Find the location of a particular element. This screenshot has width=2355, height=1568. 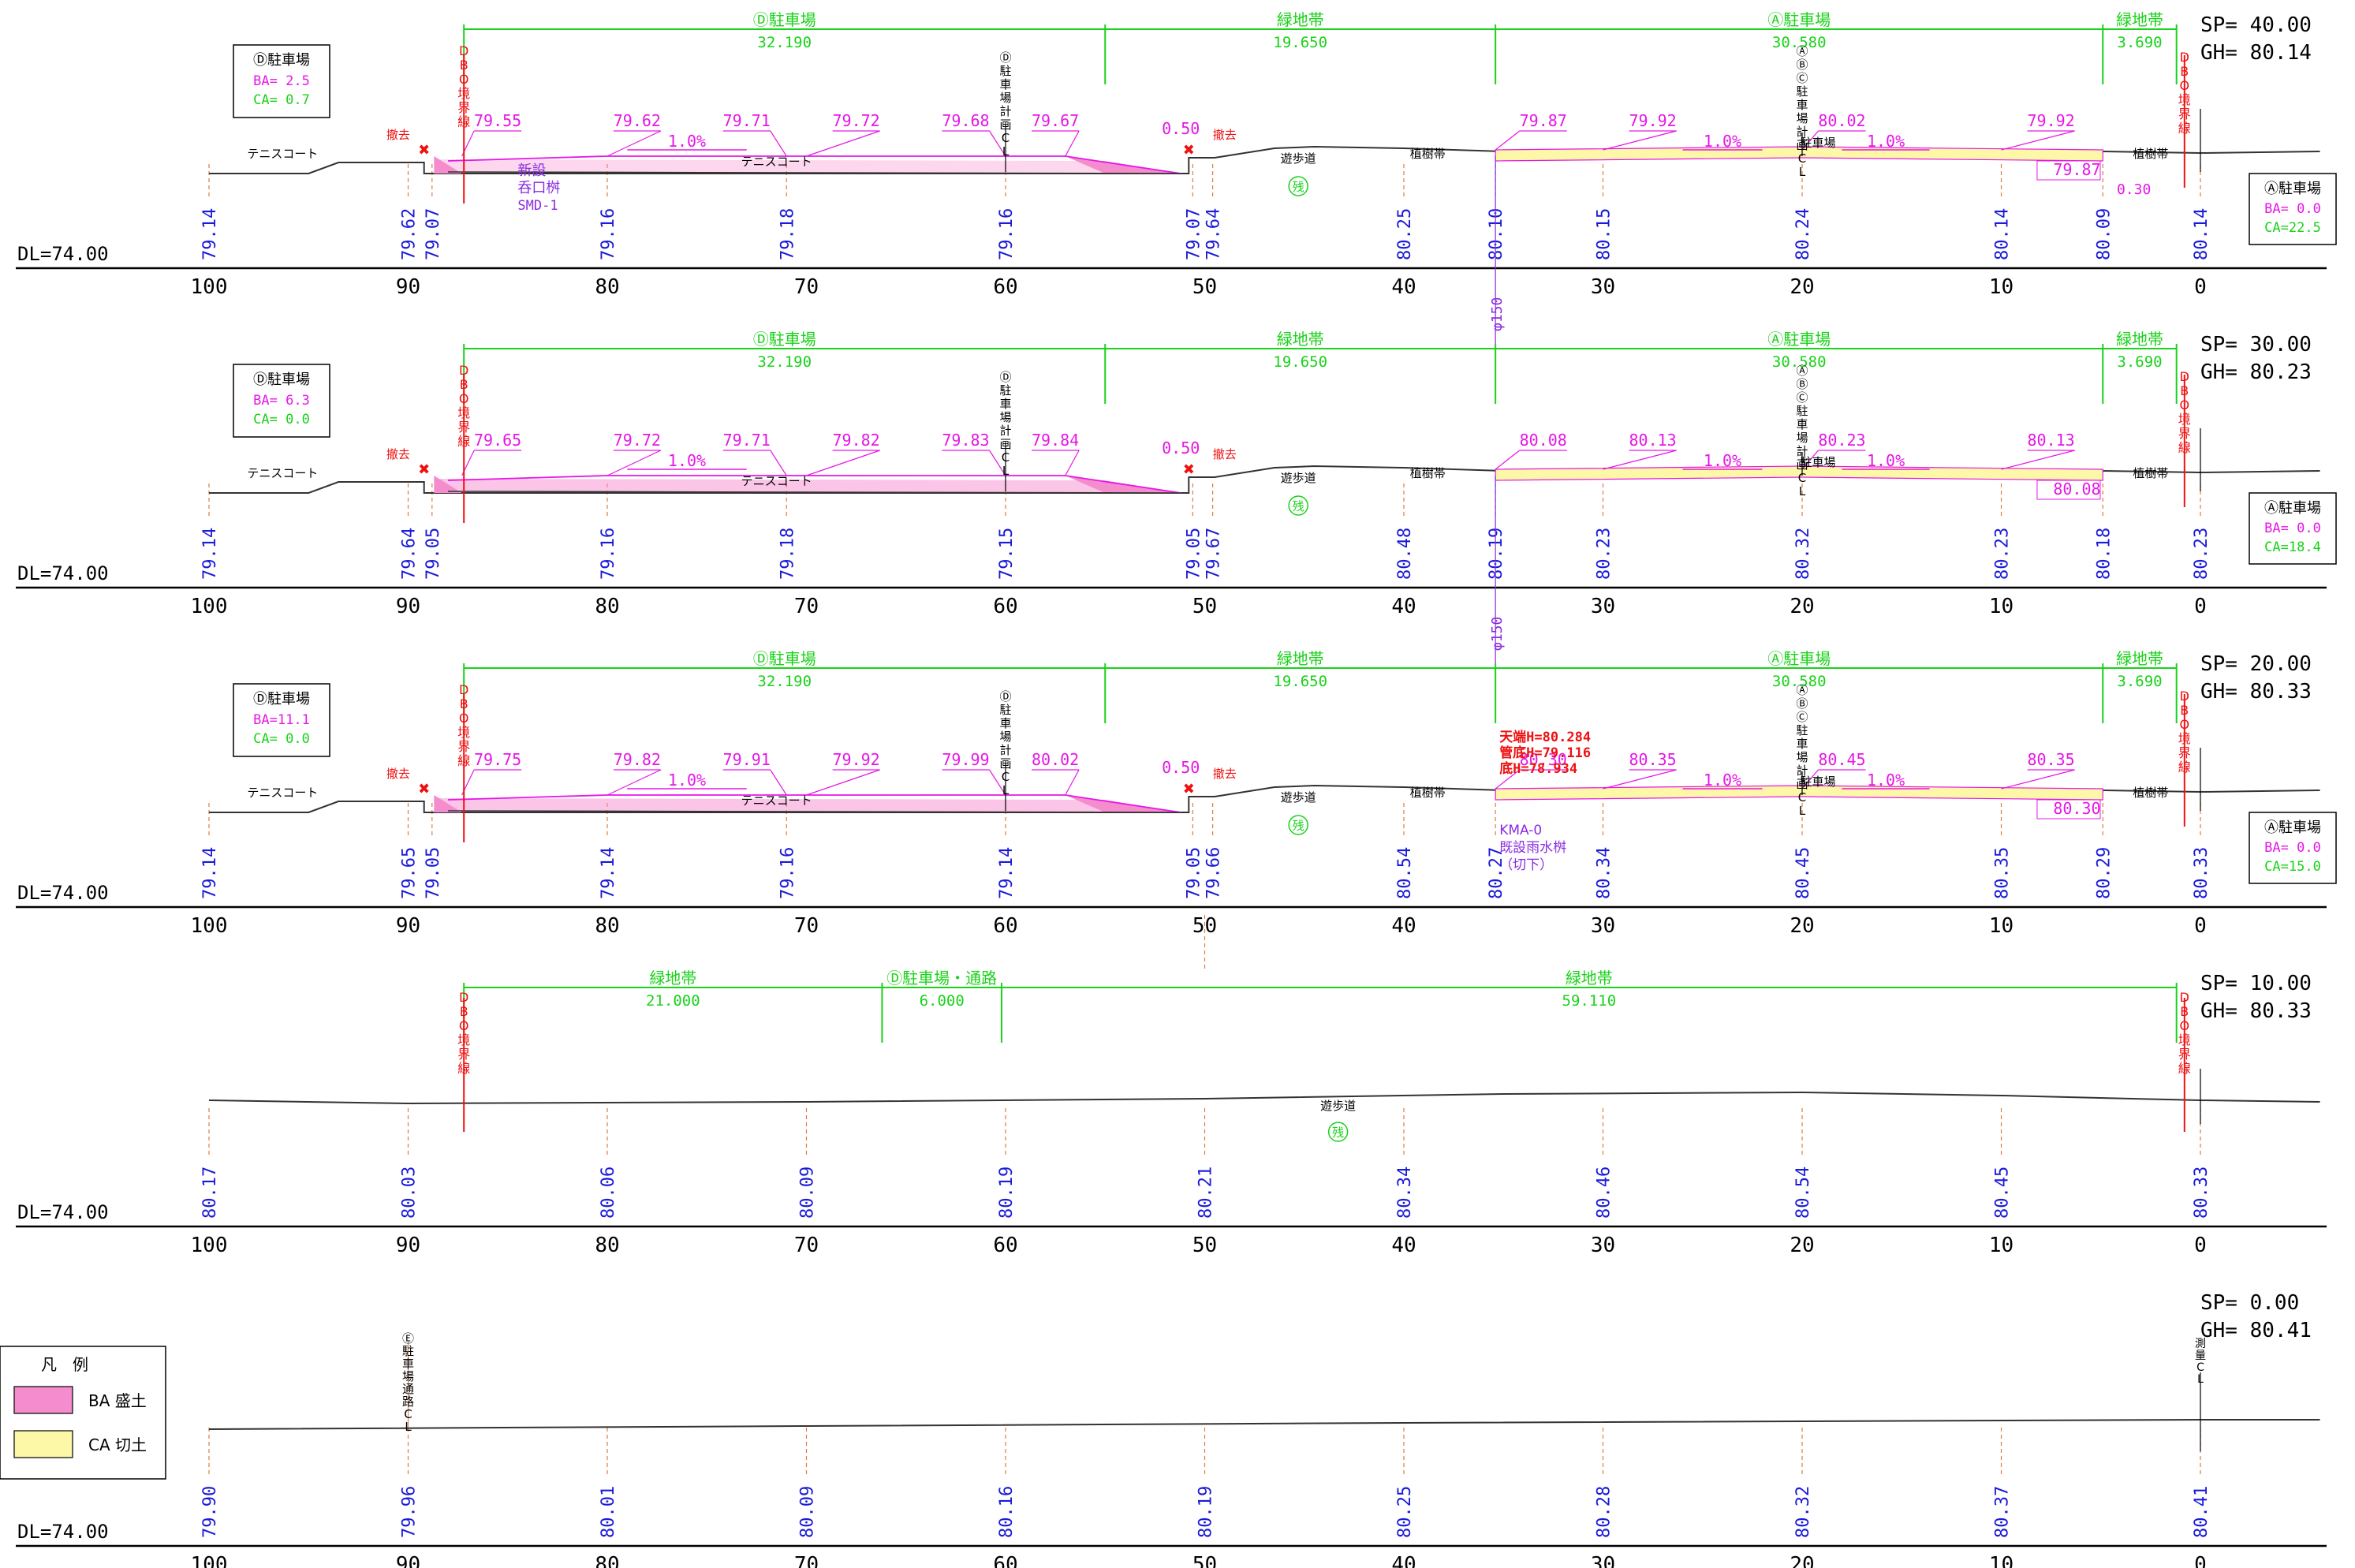

elevation-label: 80.46 is located at coordinates (1604, 1193).